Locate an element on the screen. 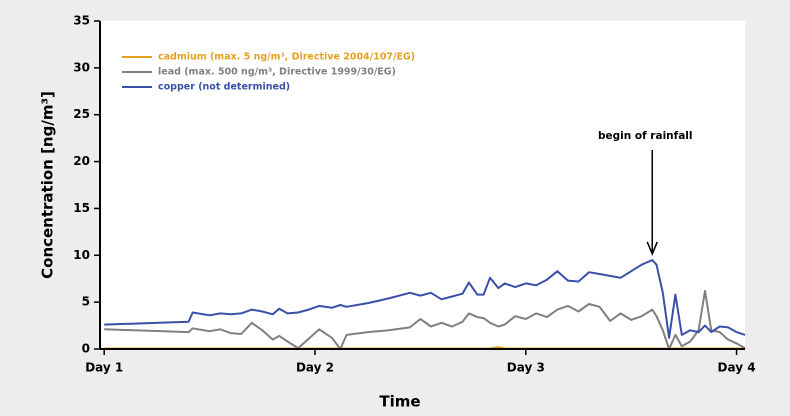 The image size is (790, 416). y-tick-label: 15 is located at coordinates (81, 208).